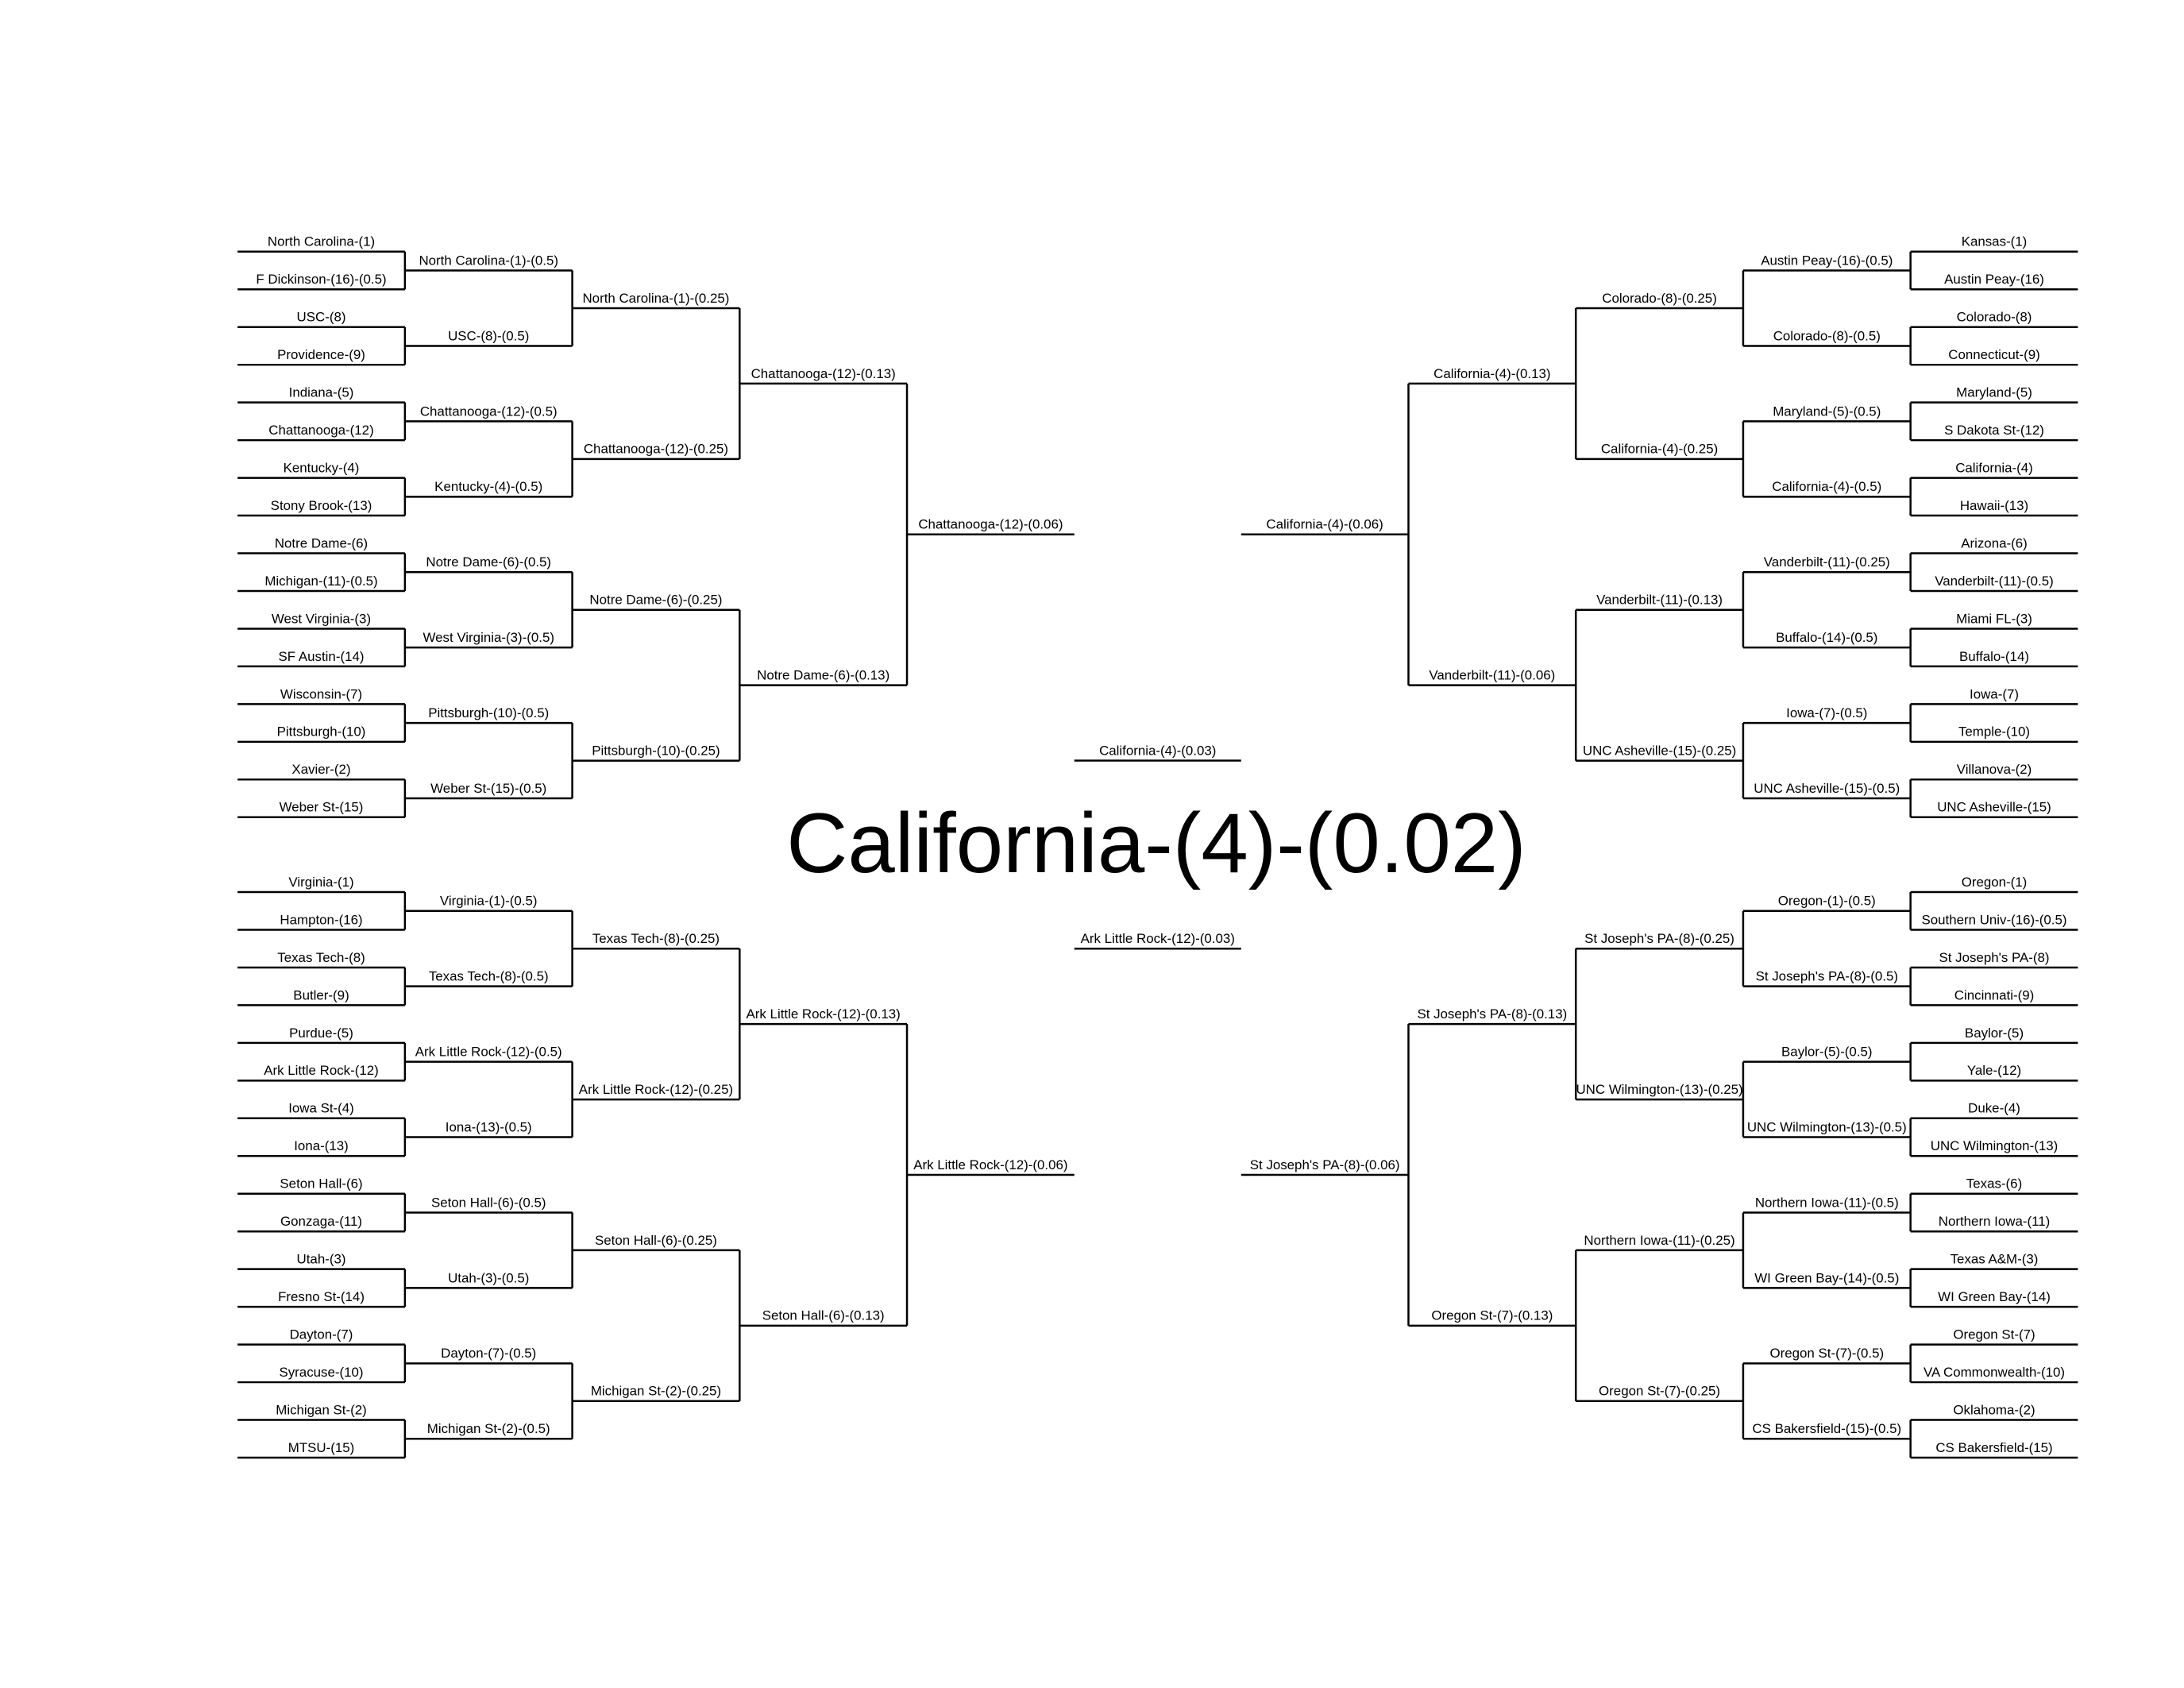 The height and width of the screenshot is (1688, 2184). What do you see at coordinates (1994, 732) in the screenshot?
I see `team-label: Temple-(10)` at bounding box center [1994, 732].